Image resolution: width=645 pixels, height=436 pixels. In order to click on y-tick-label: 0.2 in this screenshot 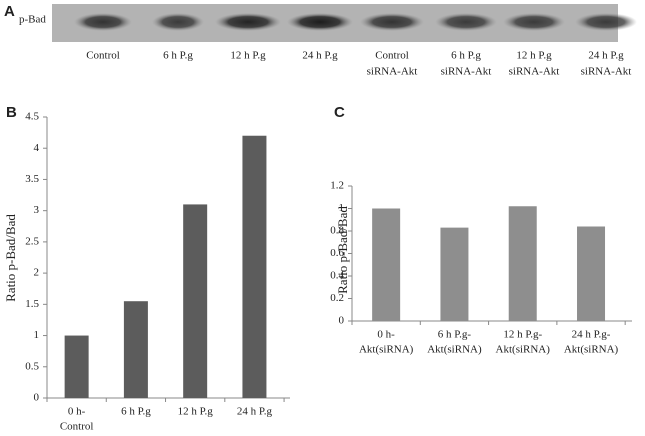, I will do `click(337, 298)`.